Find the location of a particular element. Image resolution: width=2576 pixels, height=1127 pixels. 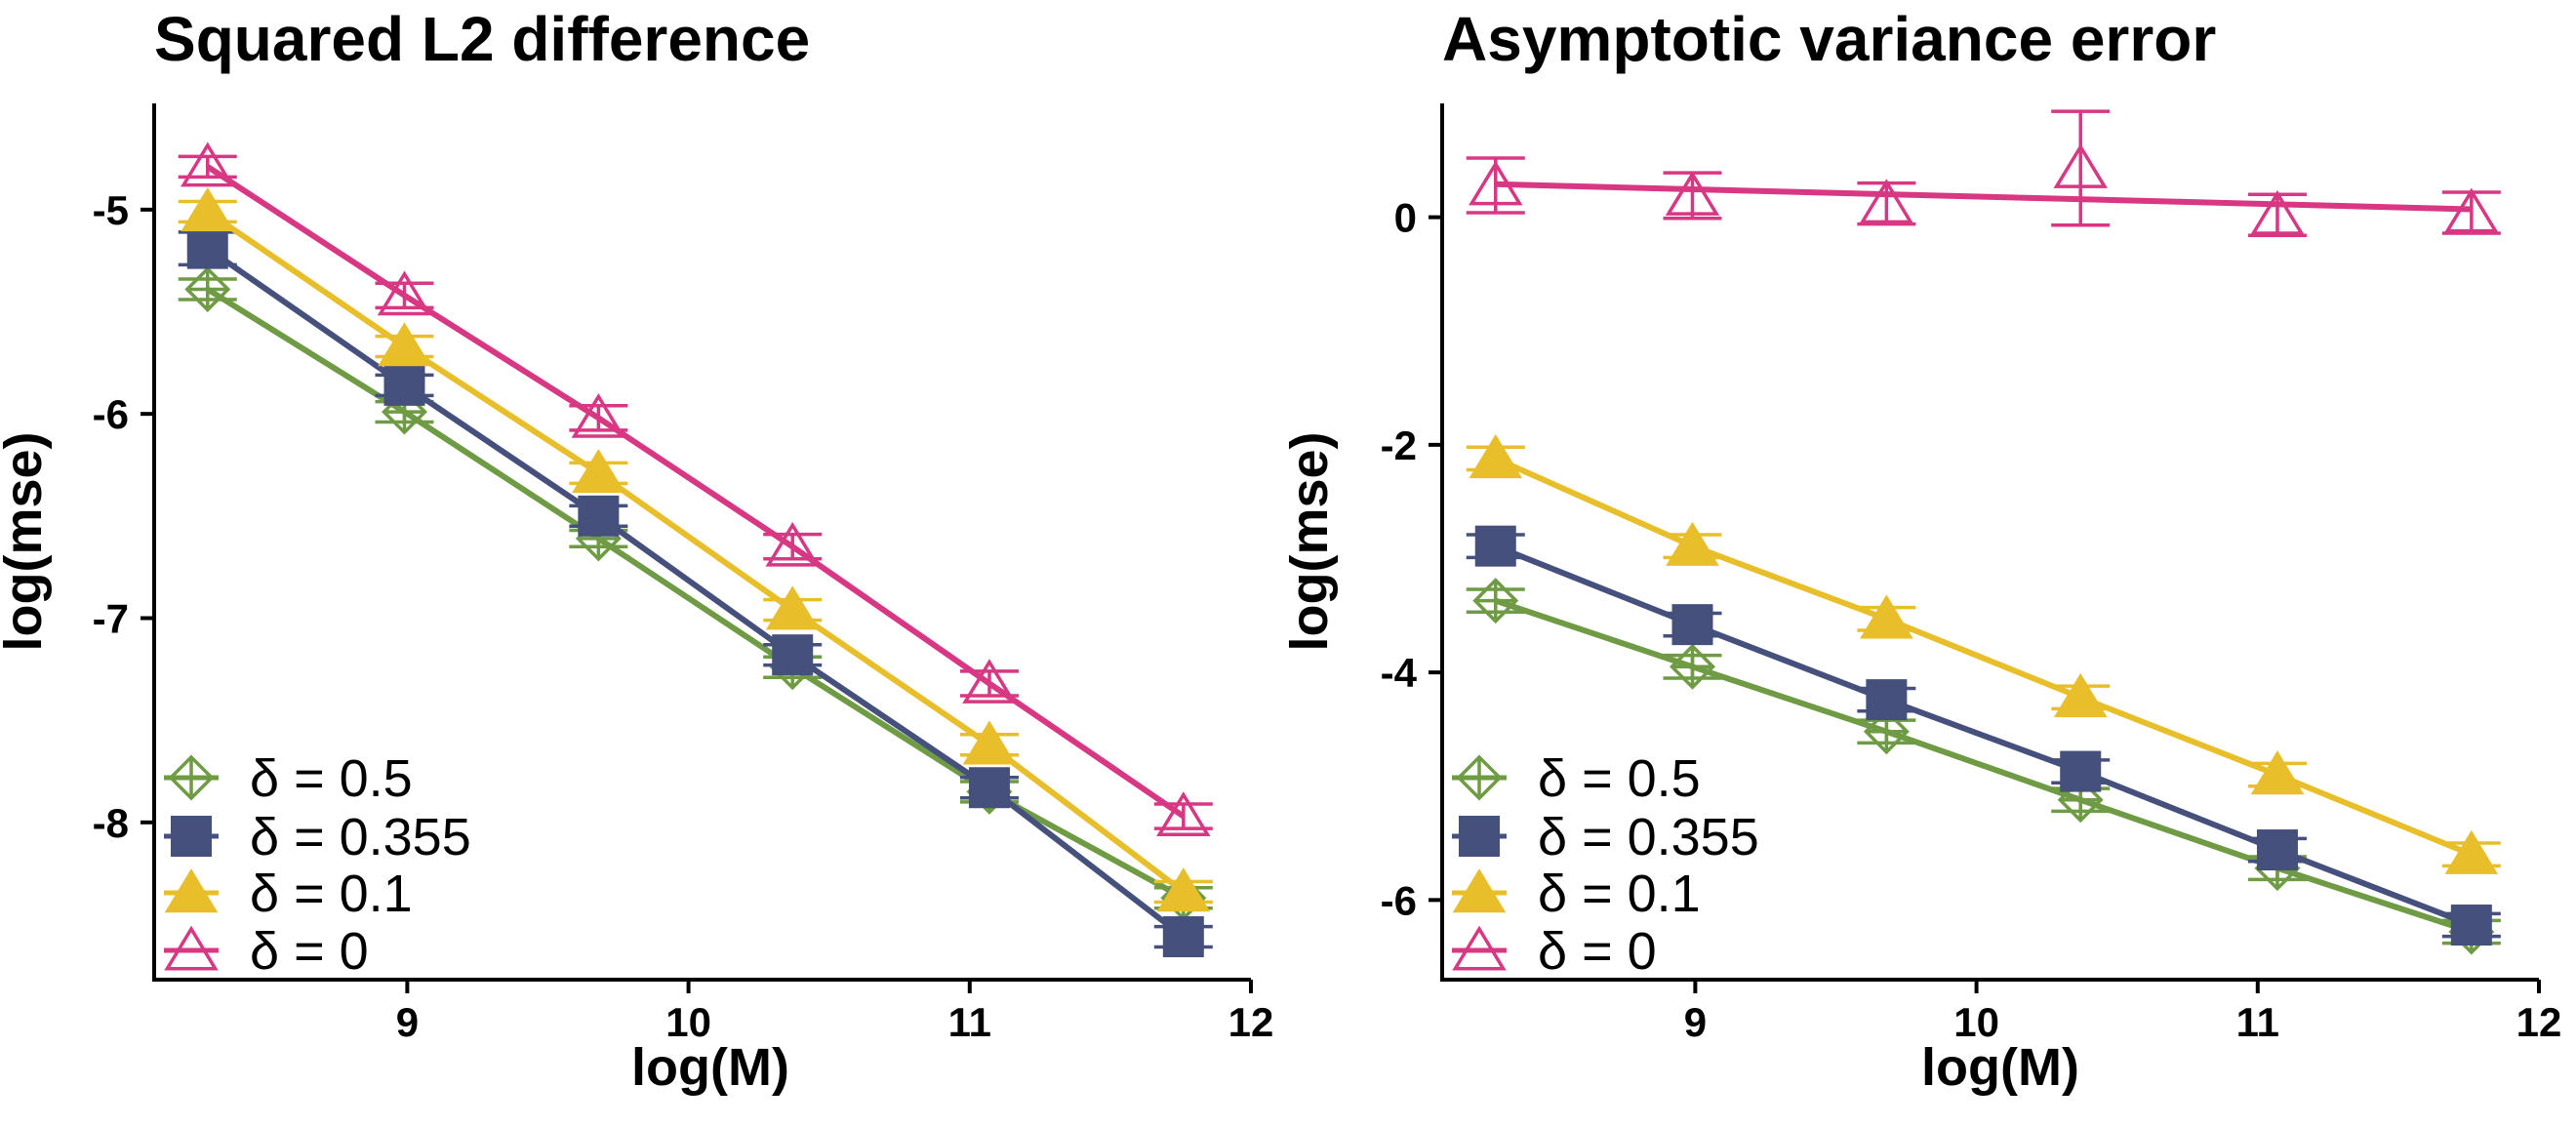

y-tick-label: -4 is located at coordinates (1399, 673).